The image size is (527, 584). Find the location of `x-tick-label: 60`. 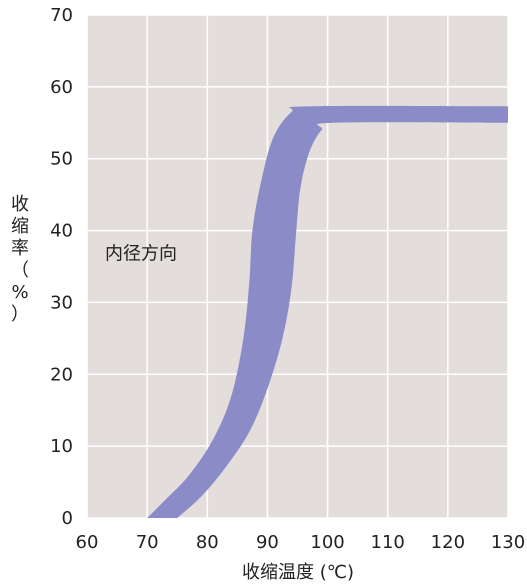

x-tick-label: 60 is located at coordinates (87, 542).